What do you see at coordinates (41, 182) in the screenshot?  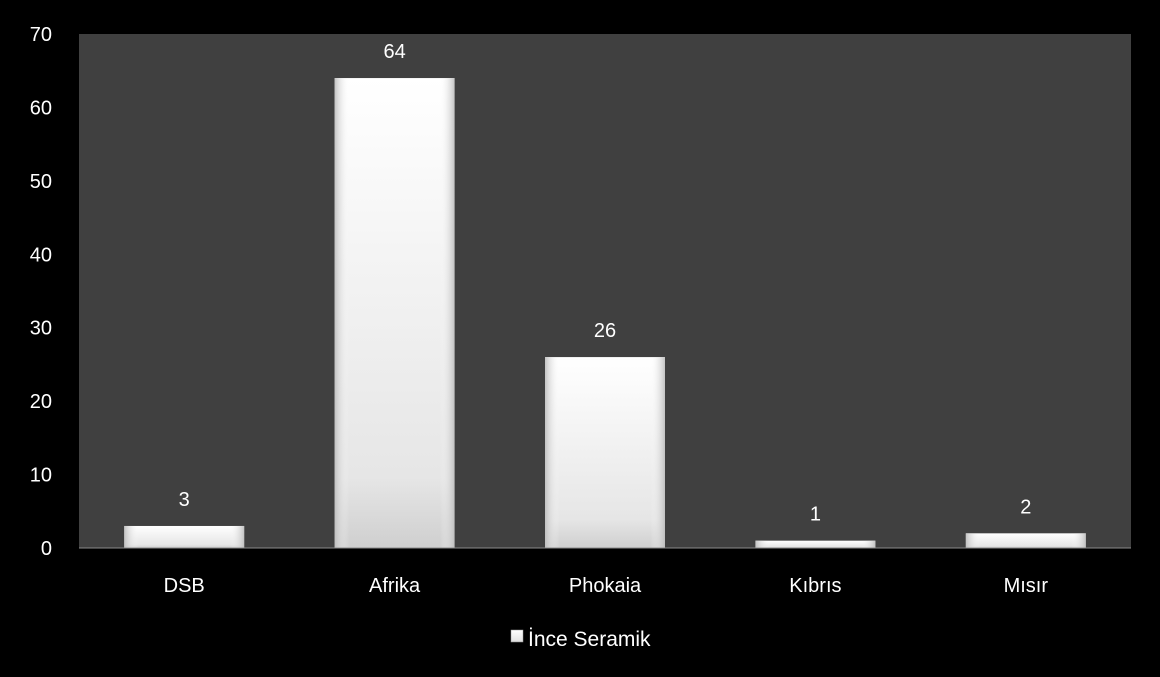 I see `y-tick-label: 50` at bounding box center [41, 182].